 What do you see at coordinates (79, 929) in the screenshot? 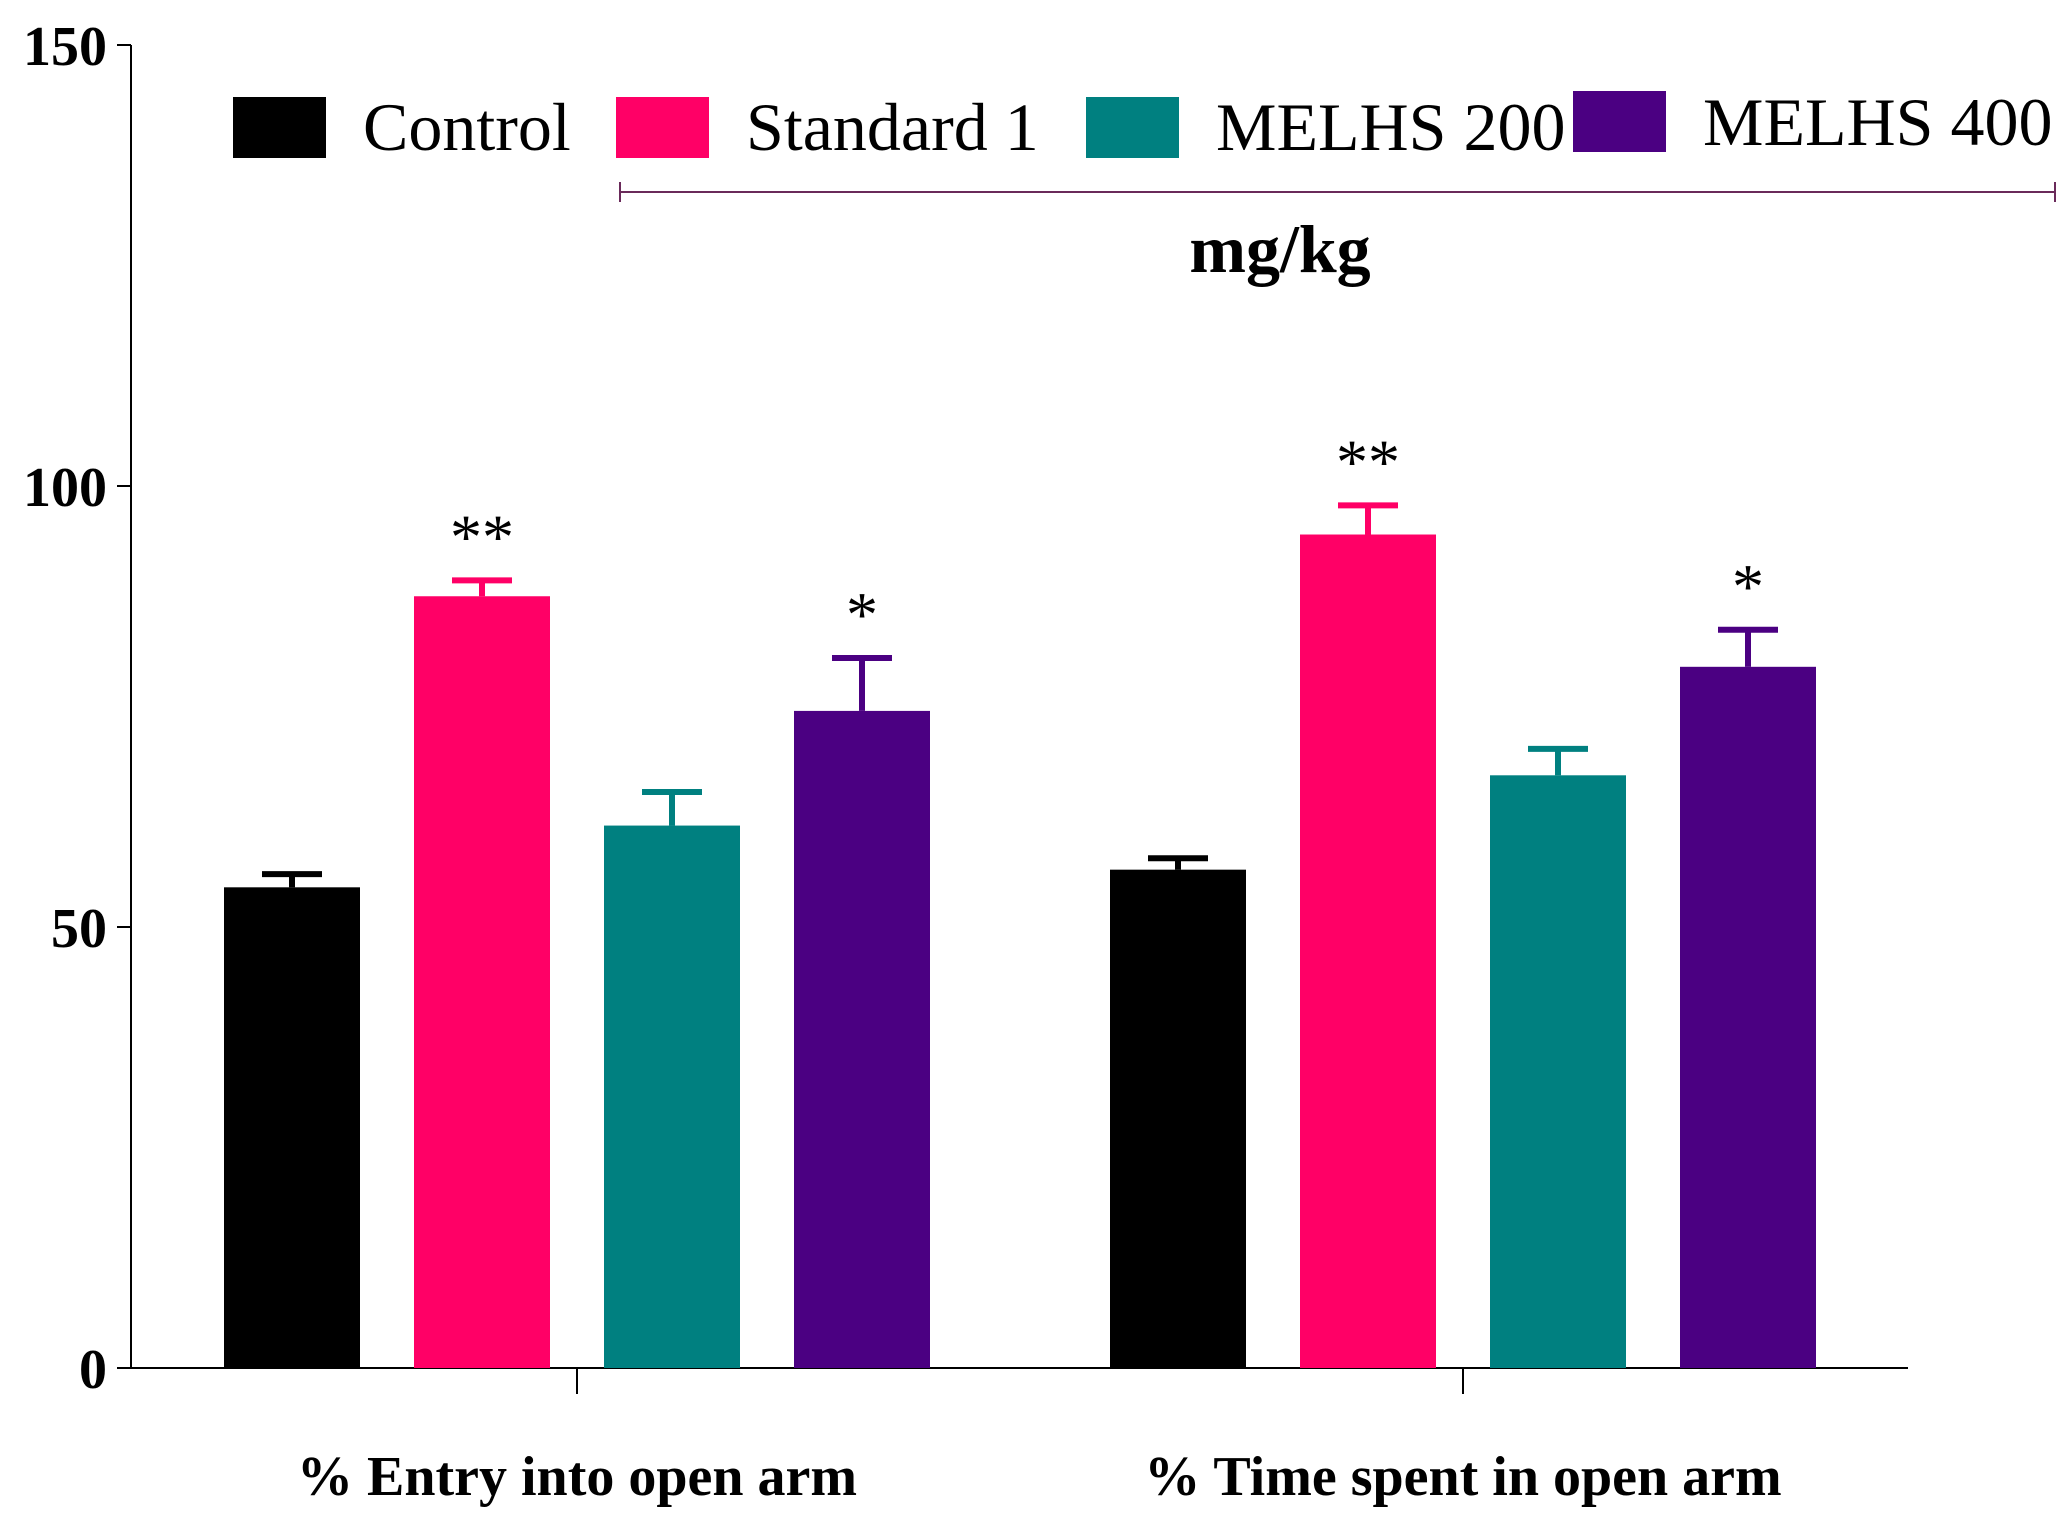
I see `y-tick-label: 50` at bounding box center [79, 929].